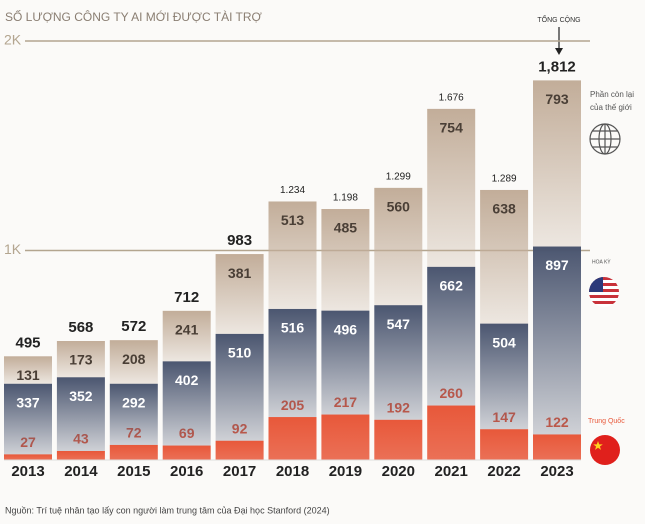 Image resolution: width=645 pixels, height=524 pixels. I want to click on total-label: 495, so click(27, 342).